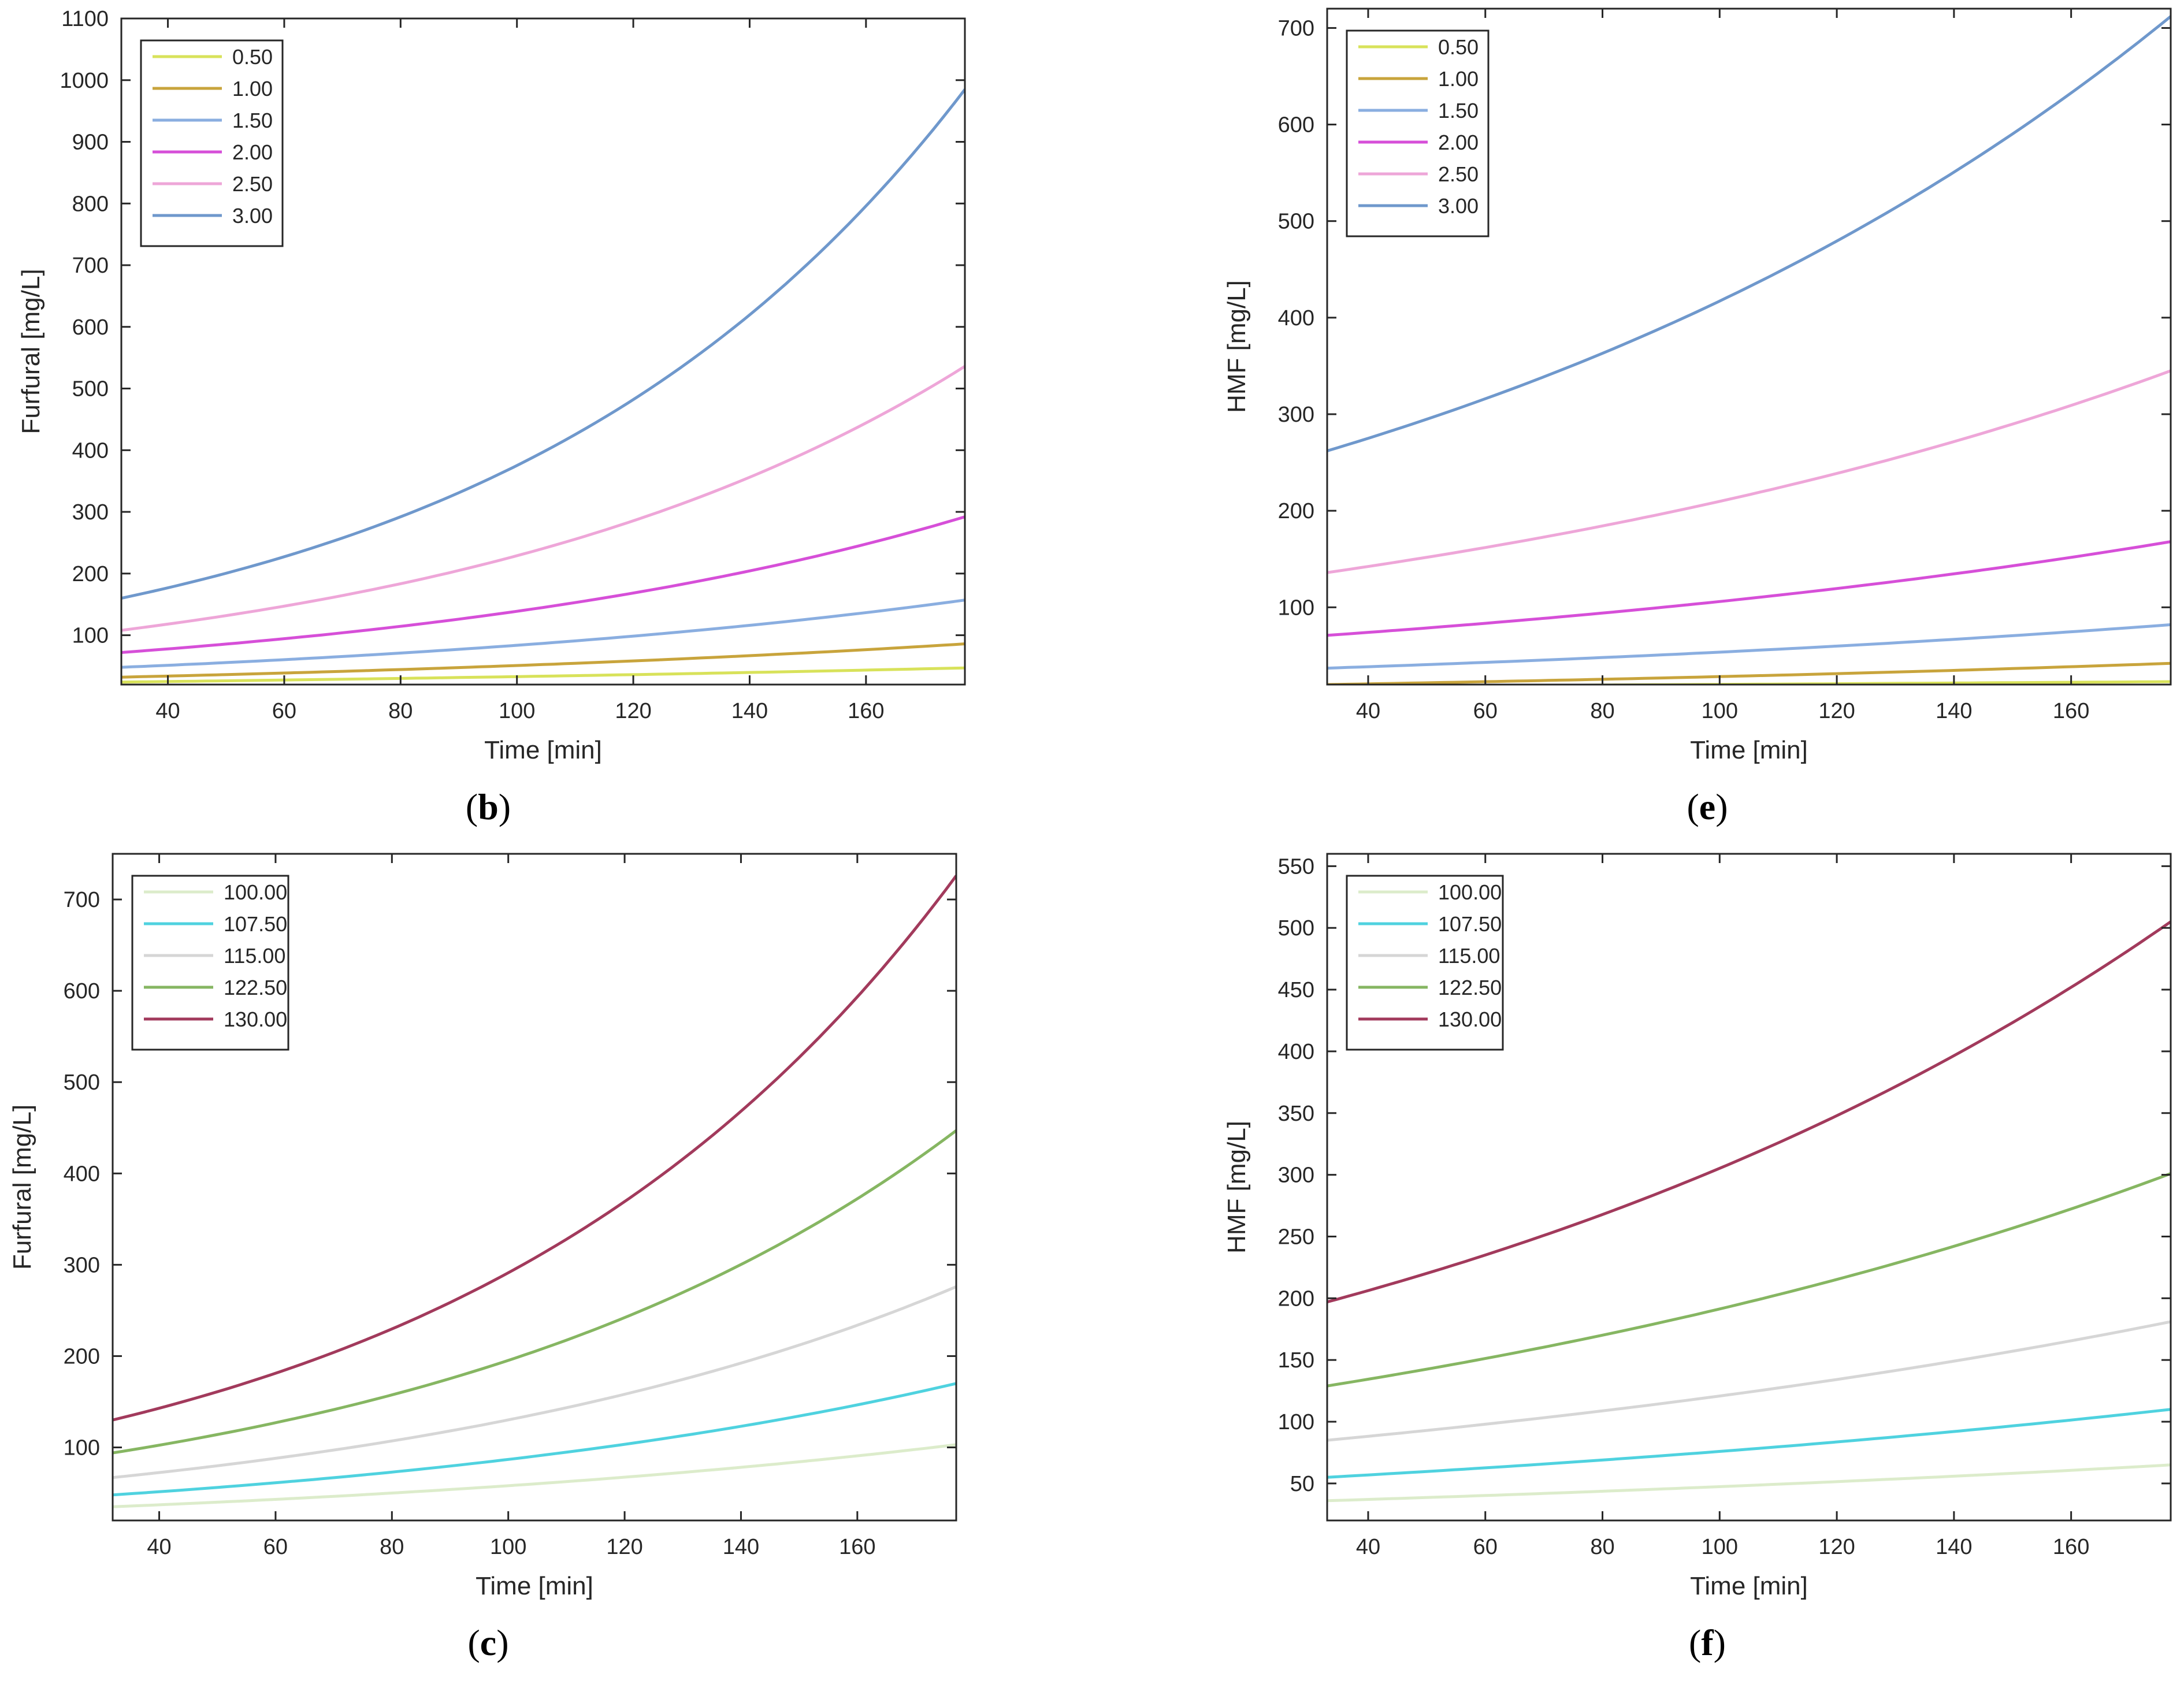  What do you see at coordinates (1430, 892) in the screenshot?
I see `legend-item: 100.00` at bounding box center [1430, 892].